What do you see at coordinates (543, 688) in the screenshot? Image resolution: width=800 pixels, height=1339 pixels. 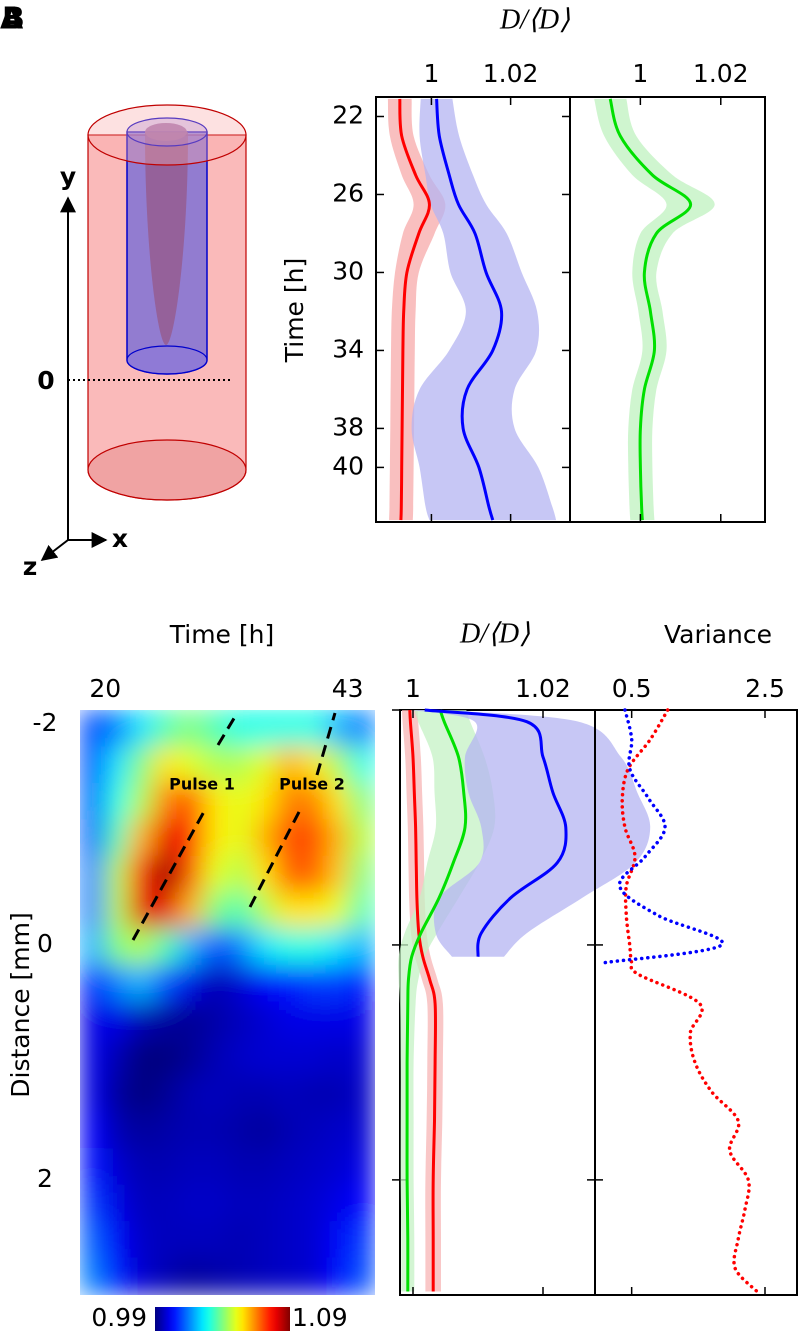 I see `x-tick-label: 1.02` at bounding box center [543, 688].